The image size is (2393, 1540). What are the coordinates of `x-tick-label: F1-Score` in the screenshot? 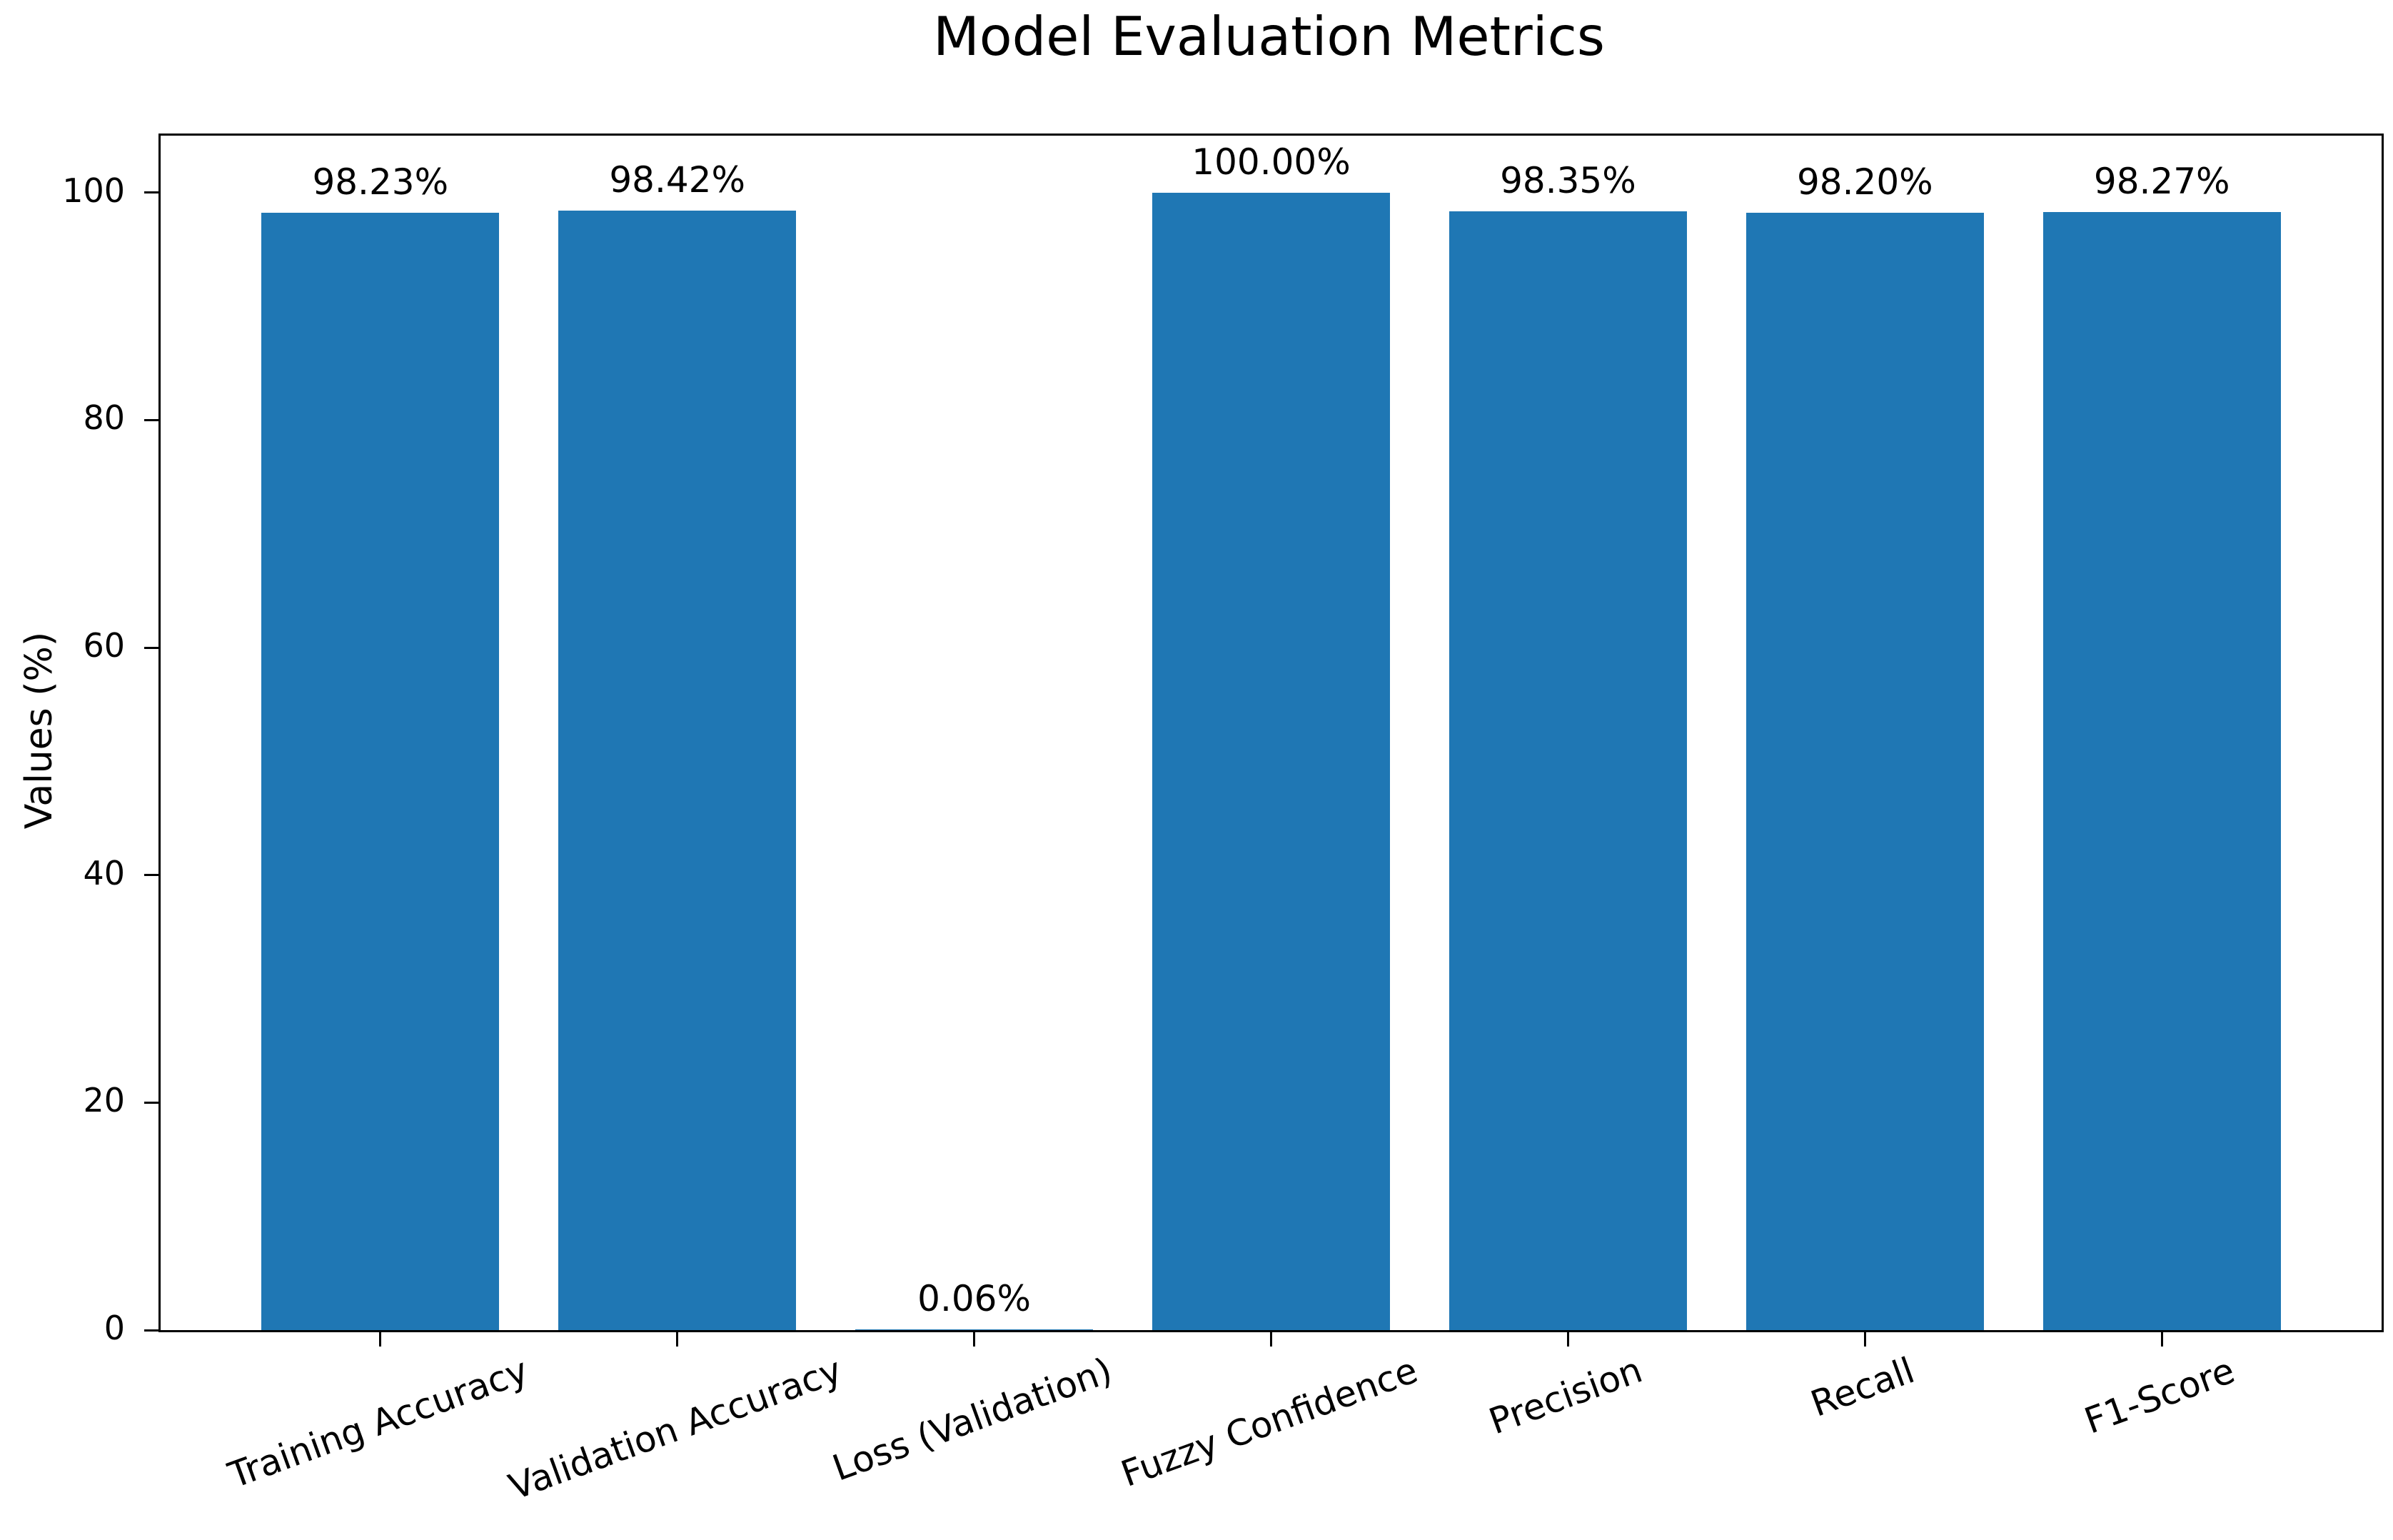 It's located at (2159, 1395).